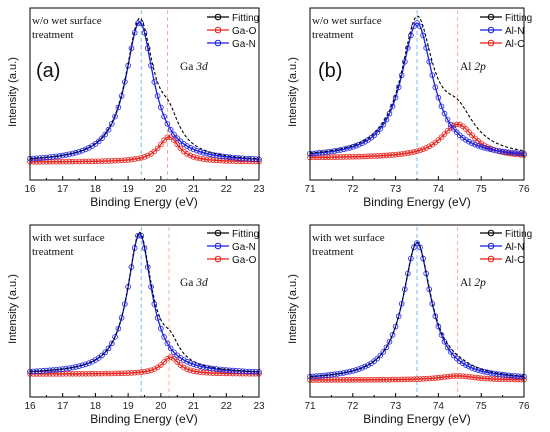 The height and width of the screenshot is (432, 550). I want to click on legend-entry: Al-N, so click(502, 31).